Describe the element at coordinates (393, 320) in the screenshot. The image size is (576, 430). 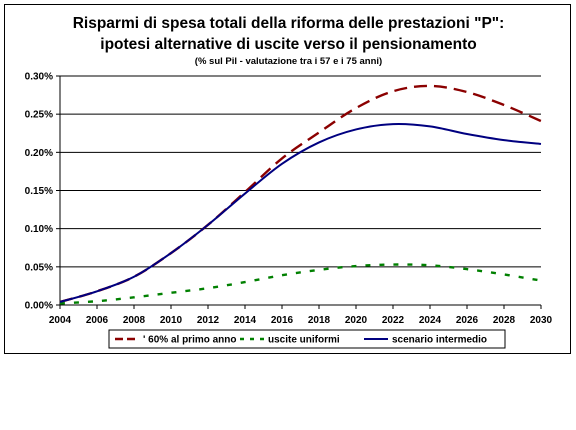
I see `x-tick-label: 2022` at that location.